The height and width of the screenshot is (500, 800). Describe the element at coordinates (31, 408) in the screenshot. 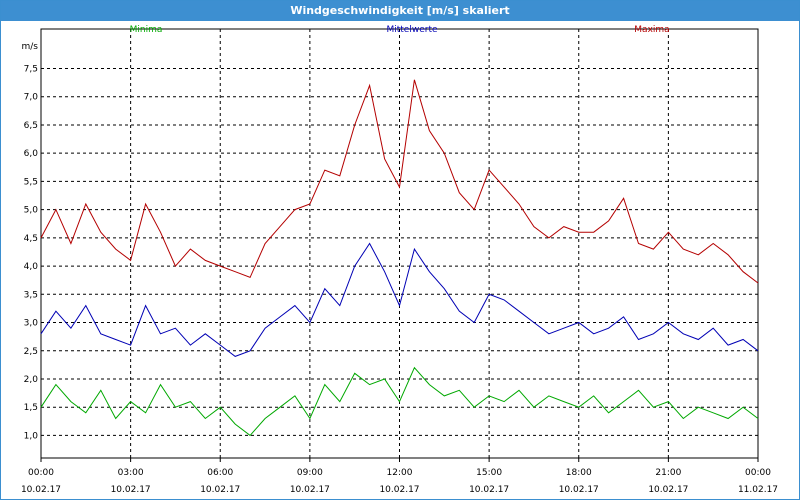

I see `y-tick-label: 1,5` at that location.